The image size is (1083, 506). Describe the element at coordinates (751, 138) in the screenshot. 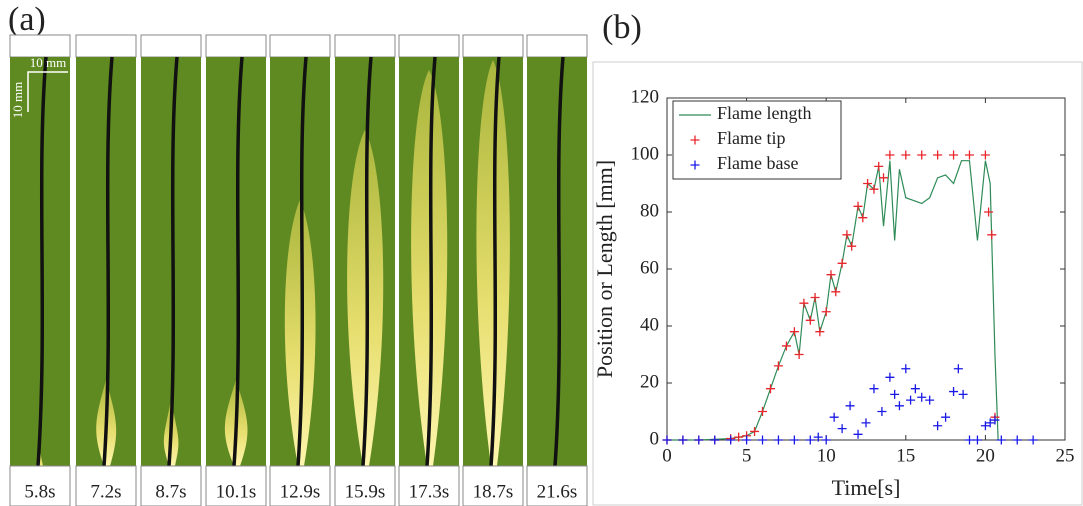

I see `legend-label: Flame tip` at that location.